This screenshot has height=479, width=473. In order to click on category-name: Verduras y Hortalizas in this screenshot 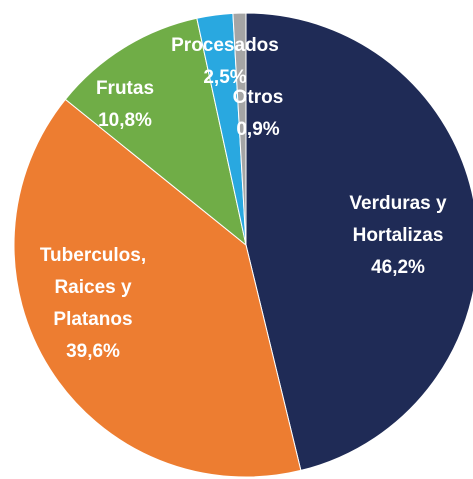, I will do `click(398, 219)`.